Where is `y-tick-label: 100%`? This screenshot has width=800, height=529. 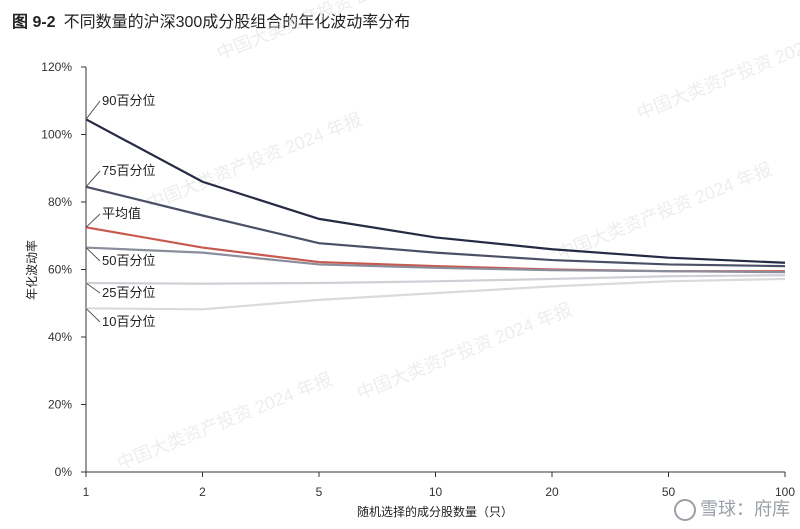
y-tick-label: 100% is located at coordinates (56, 135).